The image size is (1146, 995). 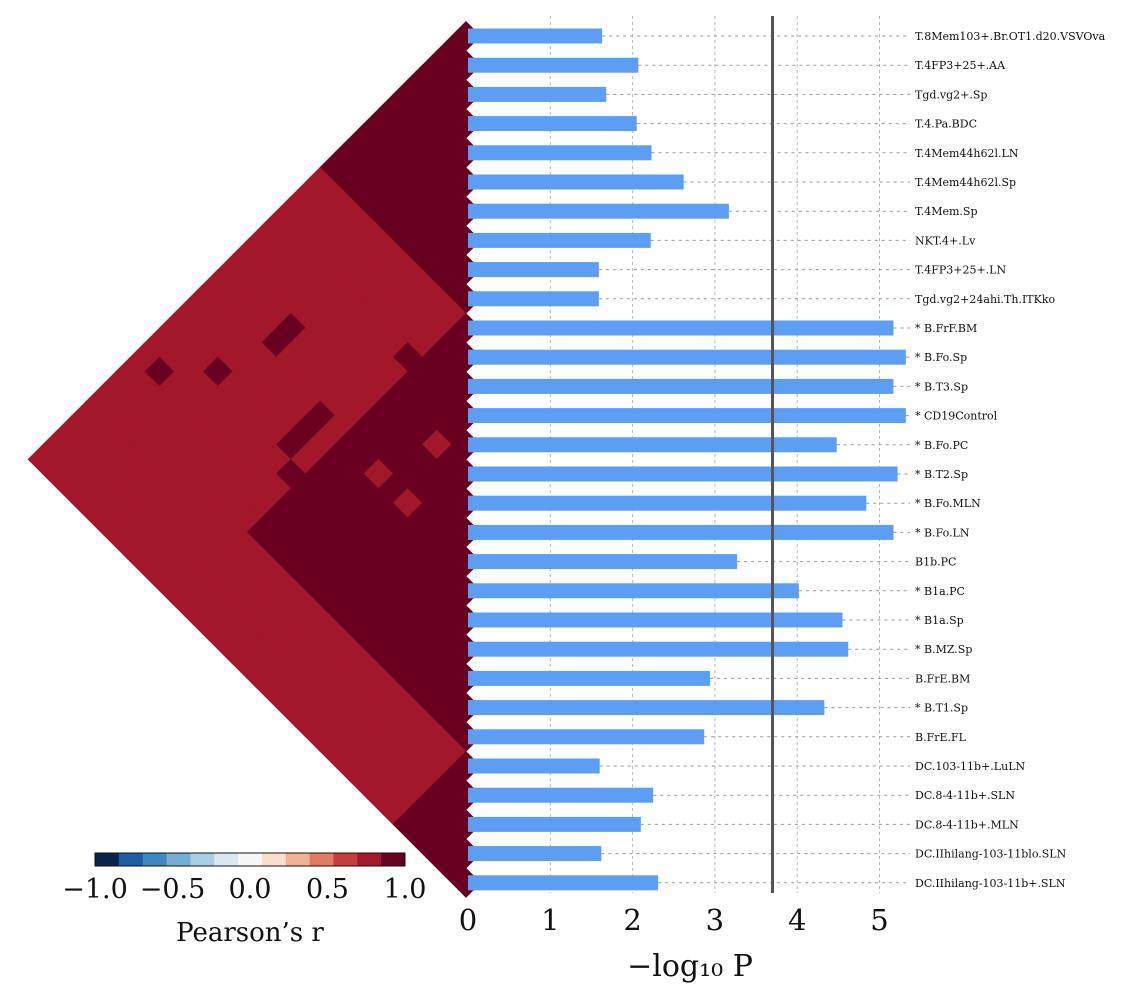 What do you see at coordinates (715, 920) in the screenshot?
I see `x-tick-label: 3` at bounding box center [715, 920].